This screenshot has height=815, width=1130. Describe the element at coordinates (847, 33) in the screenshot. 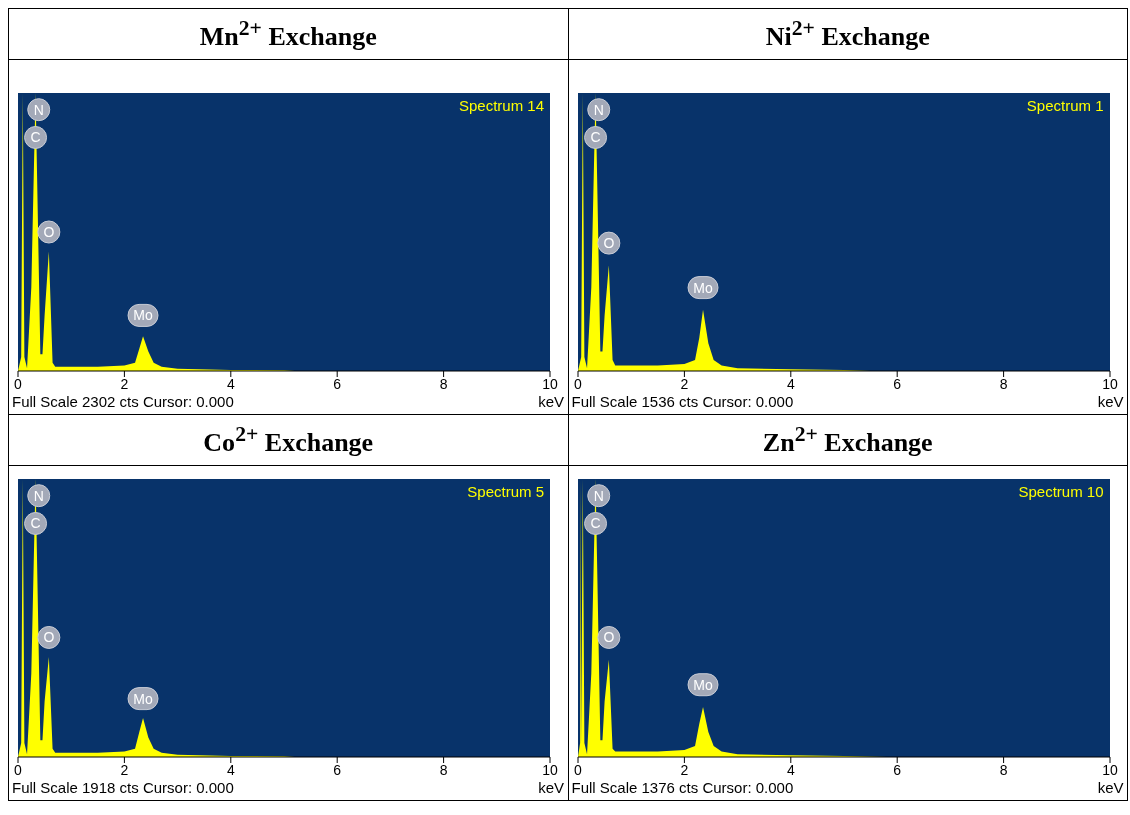

I see `chart-title: Ni$^{2+}$ Exchange` at that location.